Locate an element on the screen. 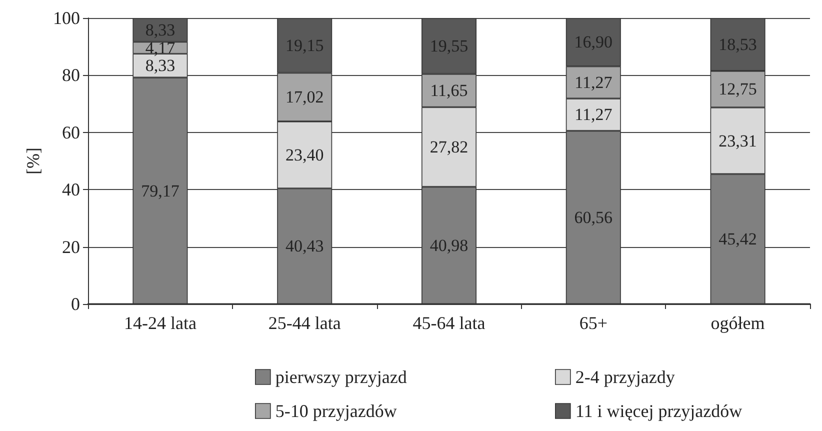 The height and width of the screenshot is (431, 822). x-tick-label: 65+ is located at coordinates (593, 323).